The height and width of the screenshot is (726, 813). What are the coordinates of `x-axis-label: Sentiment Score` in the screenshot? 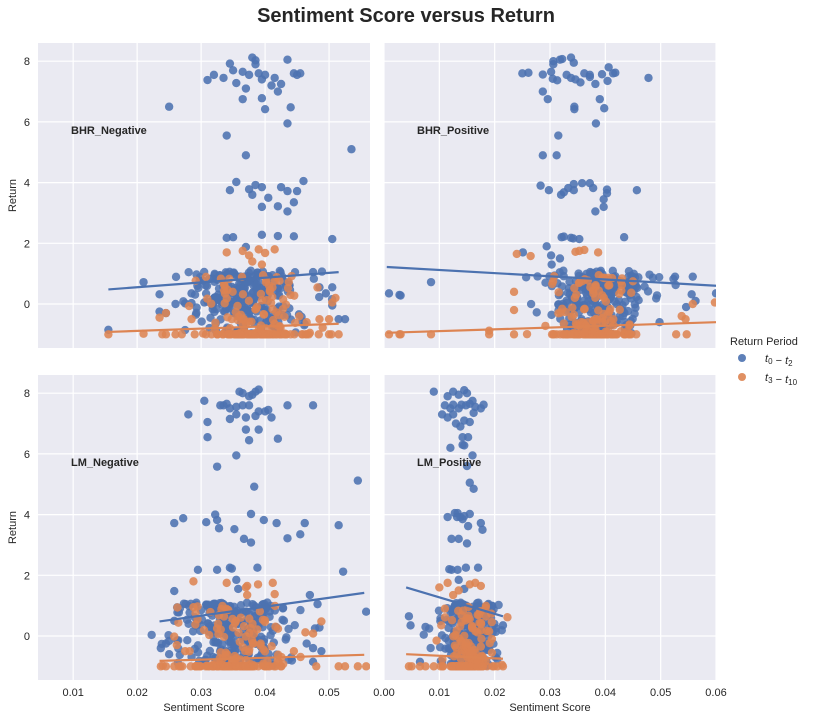 It's located at (203, 708).